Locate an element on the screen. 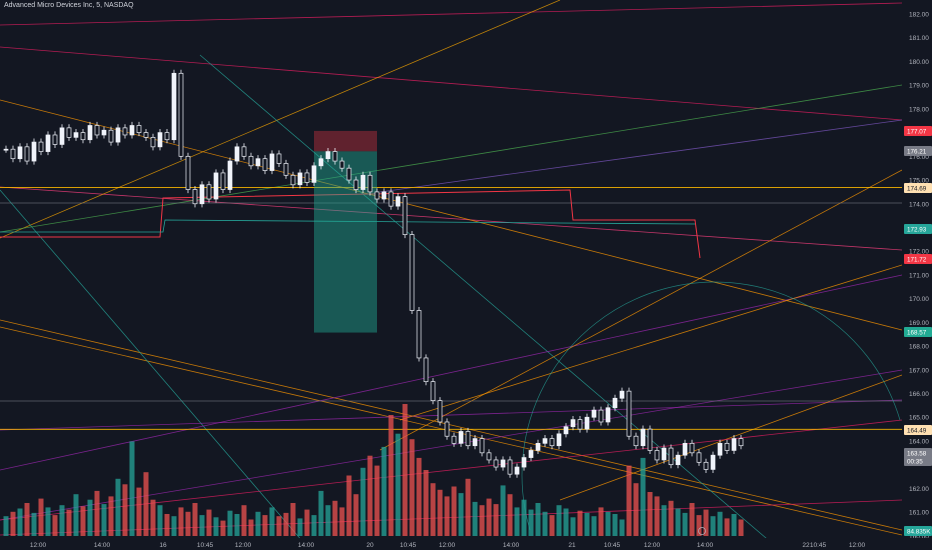  time-tick-label: 20 is located at coordinates (370, 545).